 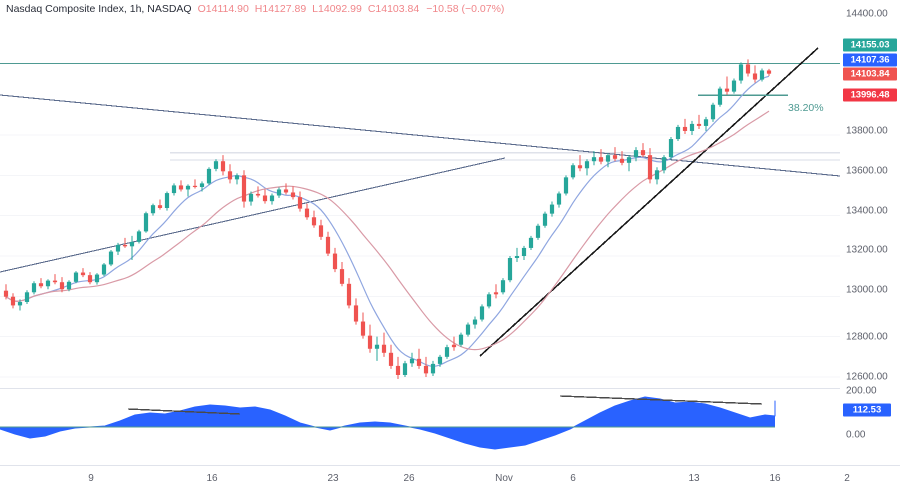 What do you see at coordinates (867, 410) in the screenshot?
I see `oscillator-value-badge: 112.53` at bounding box center [867, 410].